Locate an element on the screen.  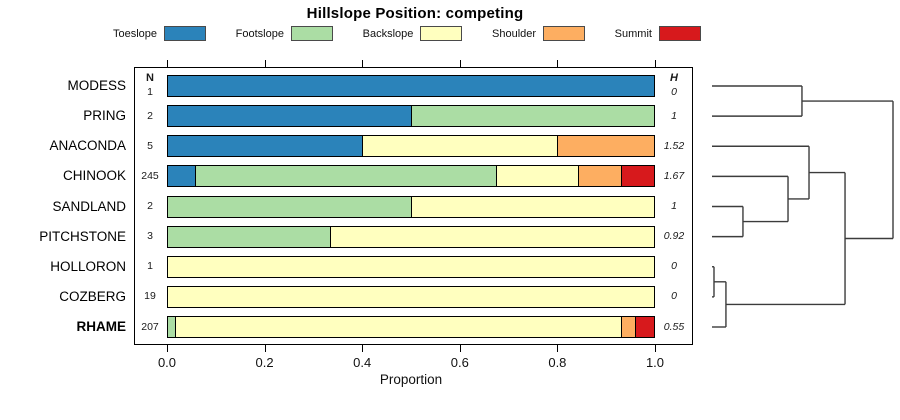
row-label-pring: PRING is located at coordinates (104, 116).